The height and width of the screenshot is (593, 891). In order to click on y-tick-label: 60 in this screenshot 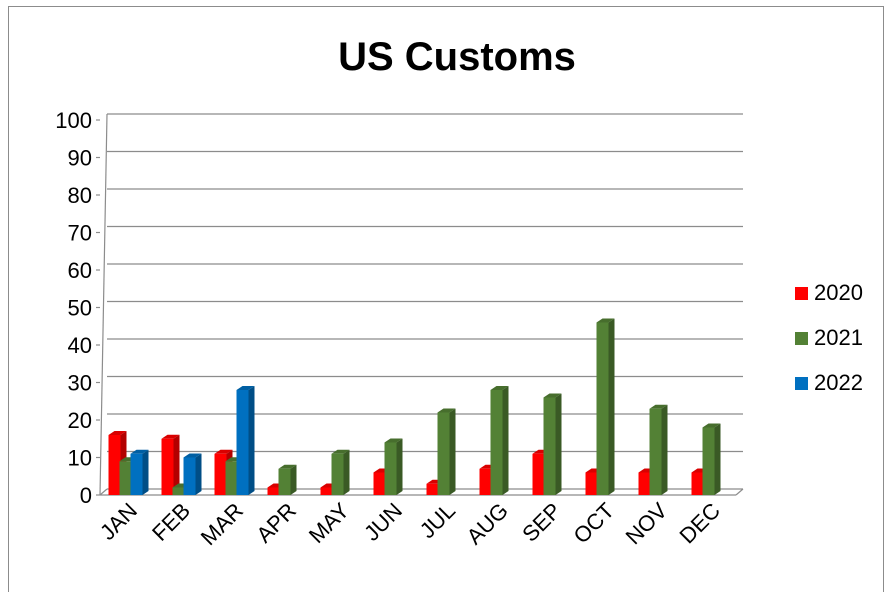, I will do `click(80, 270)`.